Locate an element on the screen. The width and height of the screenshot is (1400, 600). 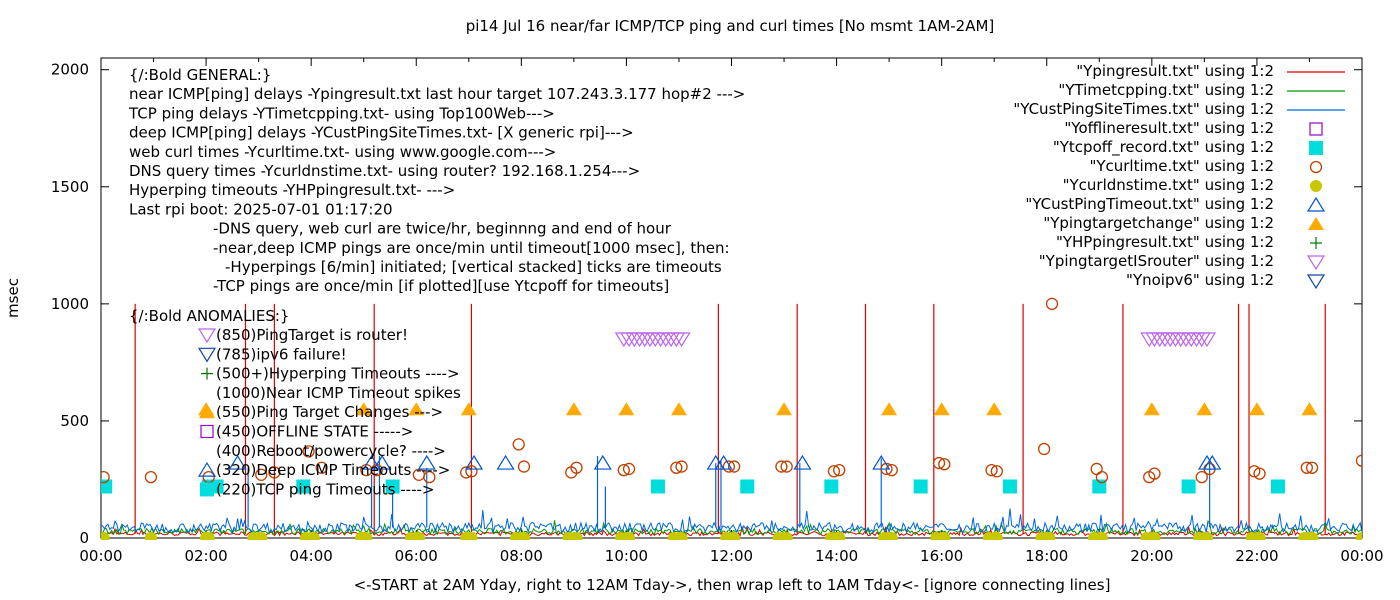
x-tick-label: 12:00 is located at coordinates (731, 556).